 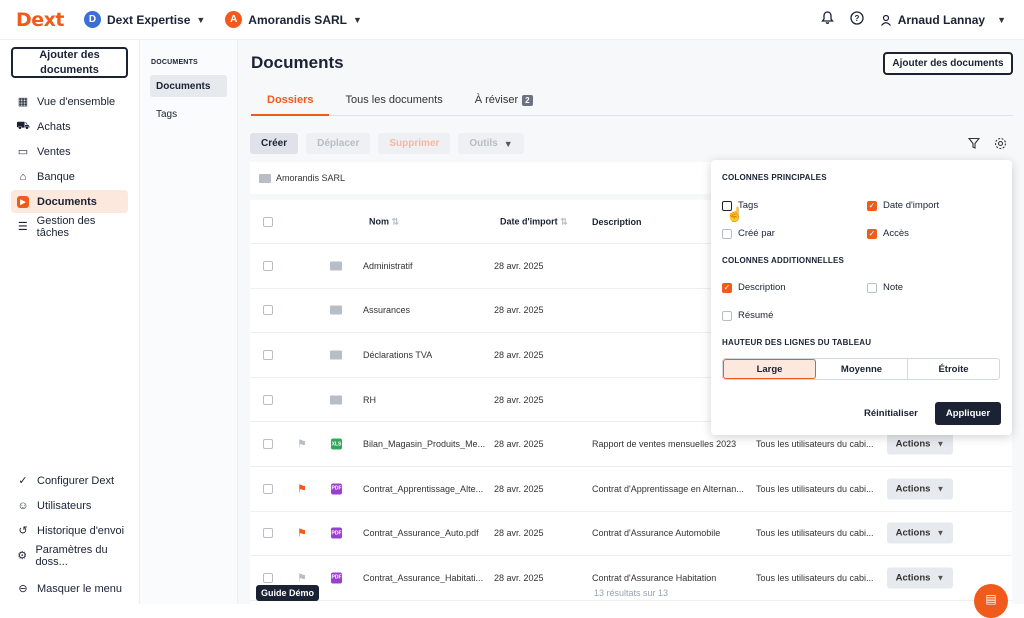 I want to click on option-import-date: ✓ Date d'import, so click(x=903, y=205).